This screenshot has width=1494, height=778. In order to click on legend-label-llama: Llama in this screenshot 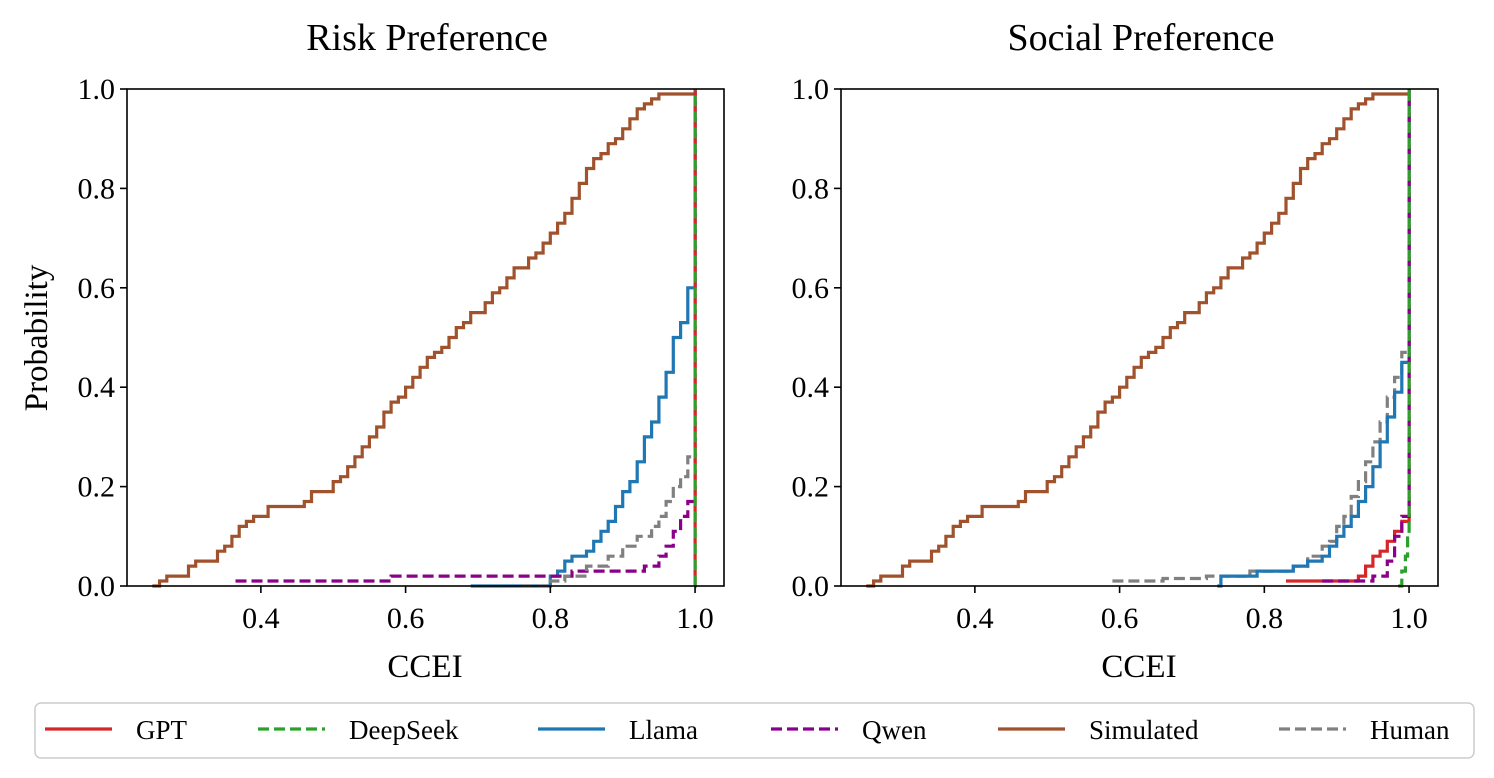, I will do `click(663, 730)`.